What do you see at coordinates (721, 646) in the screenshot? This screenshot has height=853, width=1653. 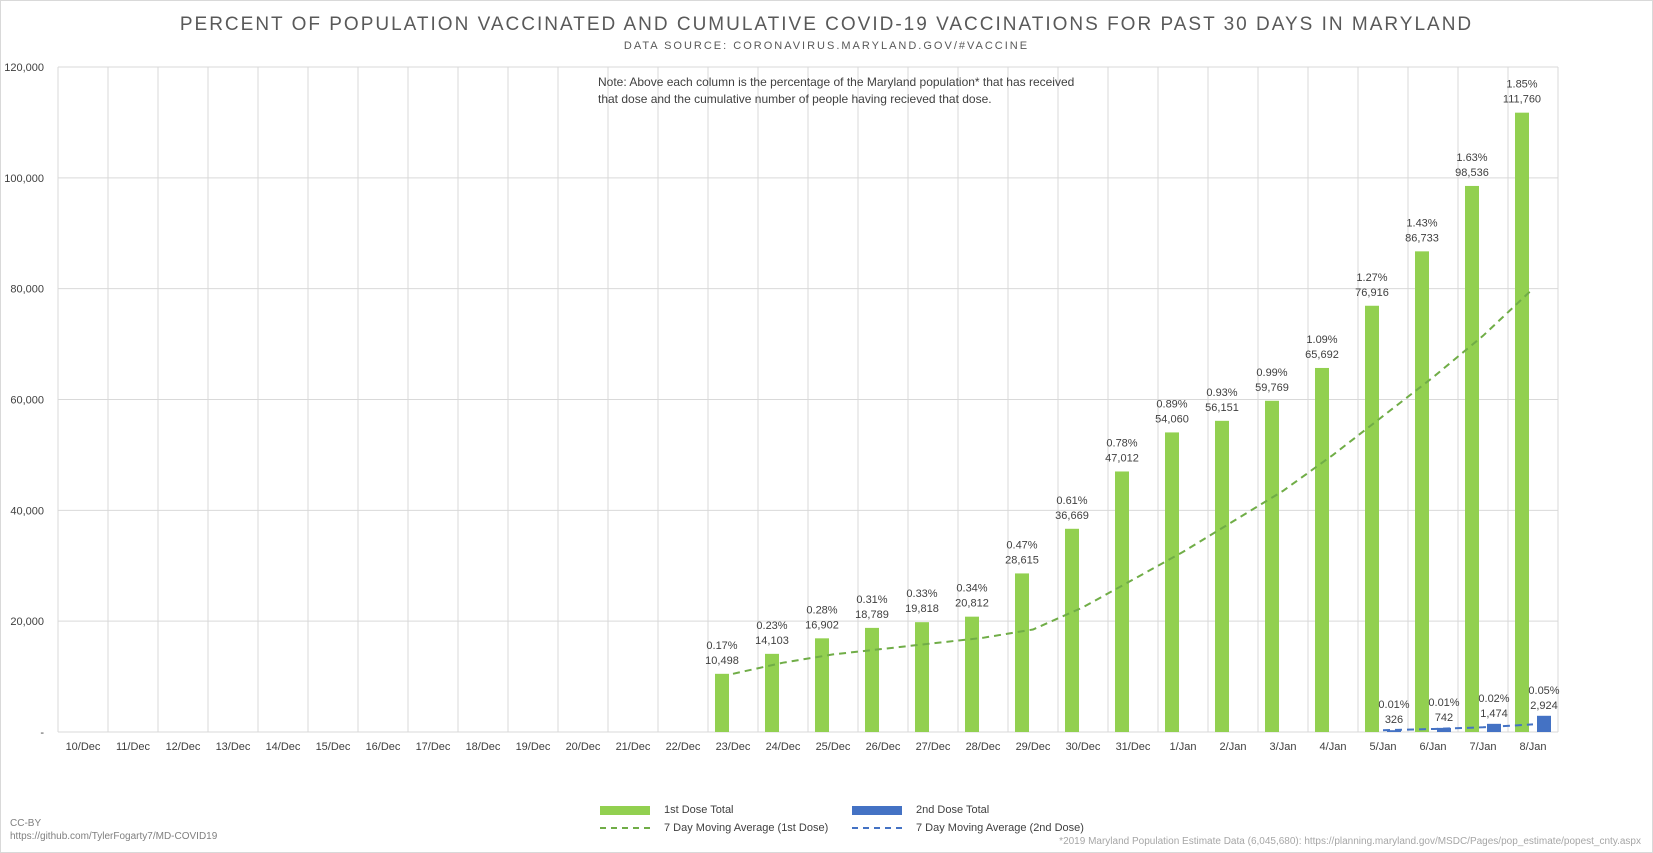 I see `data-label-pct-dose1: 0.17%` at bounding box center [721, 646].